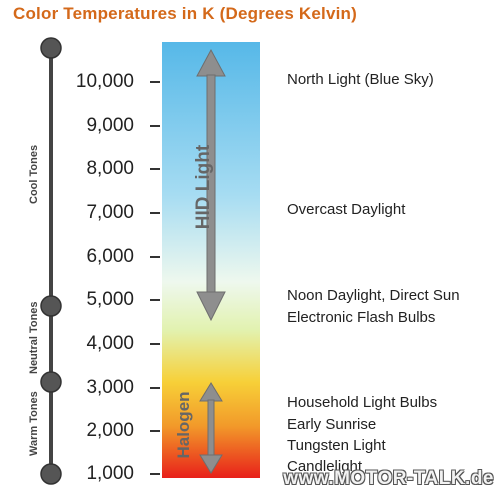 Image resolution: width=500 pixels, height=494 pixels. I want to click on annotation-candlelight: Candlelight, so click(325, 466).